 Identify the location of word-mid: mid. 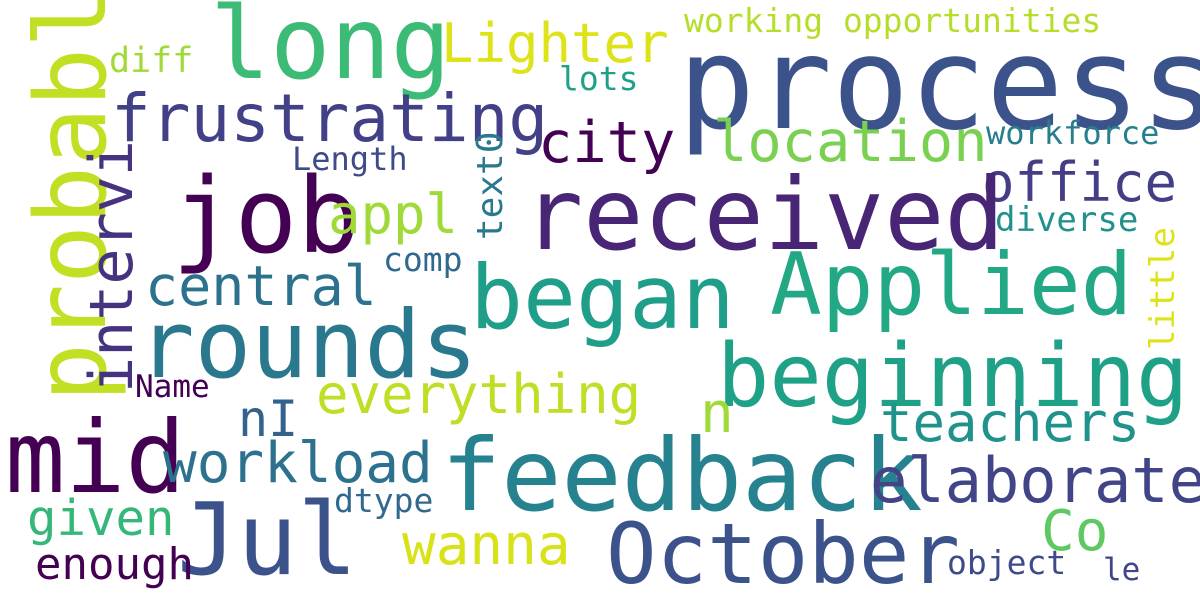
(95, 457).